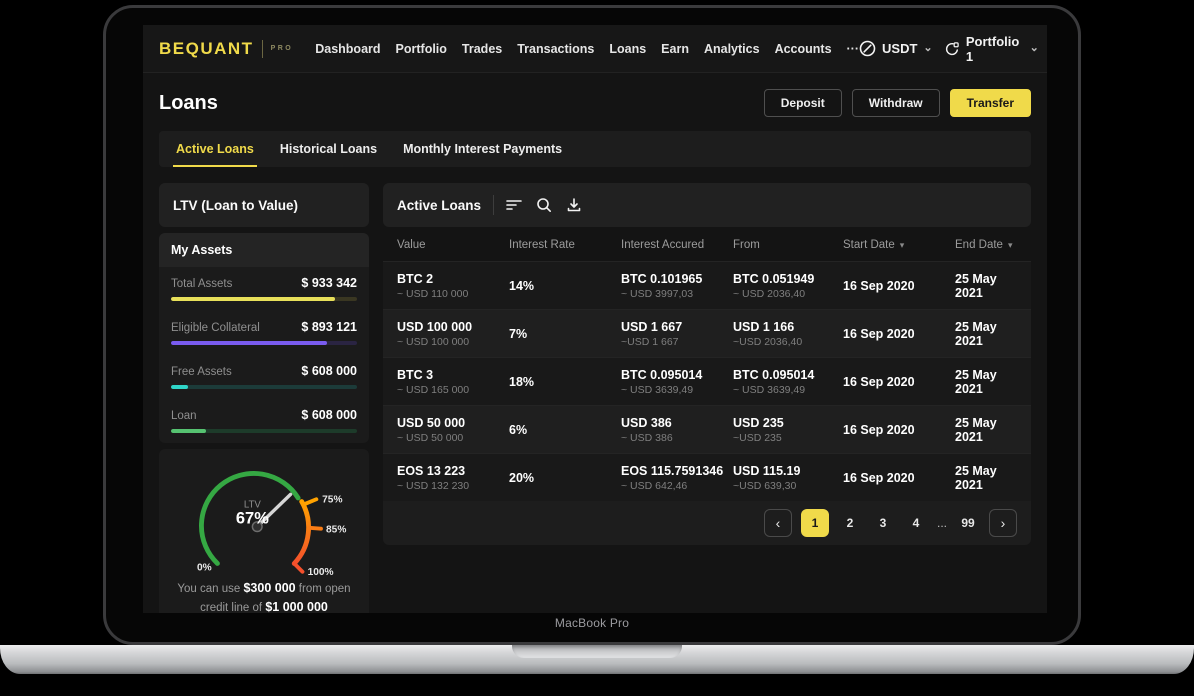 The image size is (1194, 696). What do you see at coordinates (252, 519) in the screenshot?
I see `gauge-value: 67%` at bounding box center [252, 519].